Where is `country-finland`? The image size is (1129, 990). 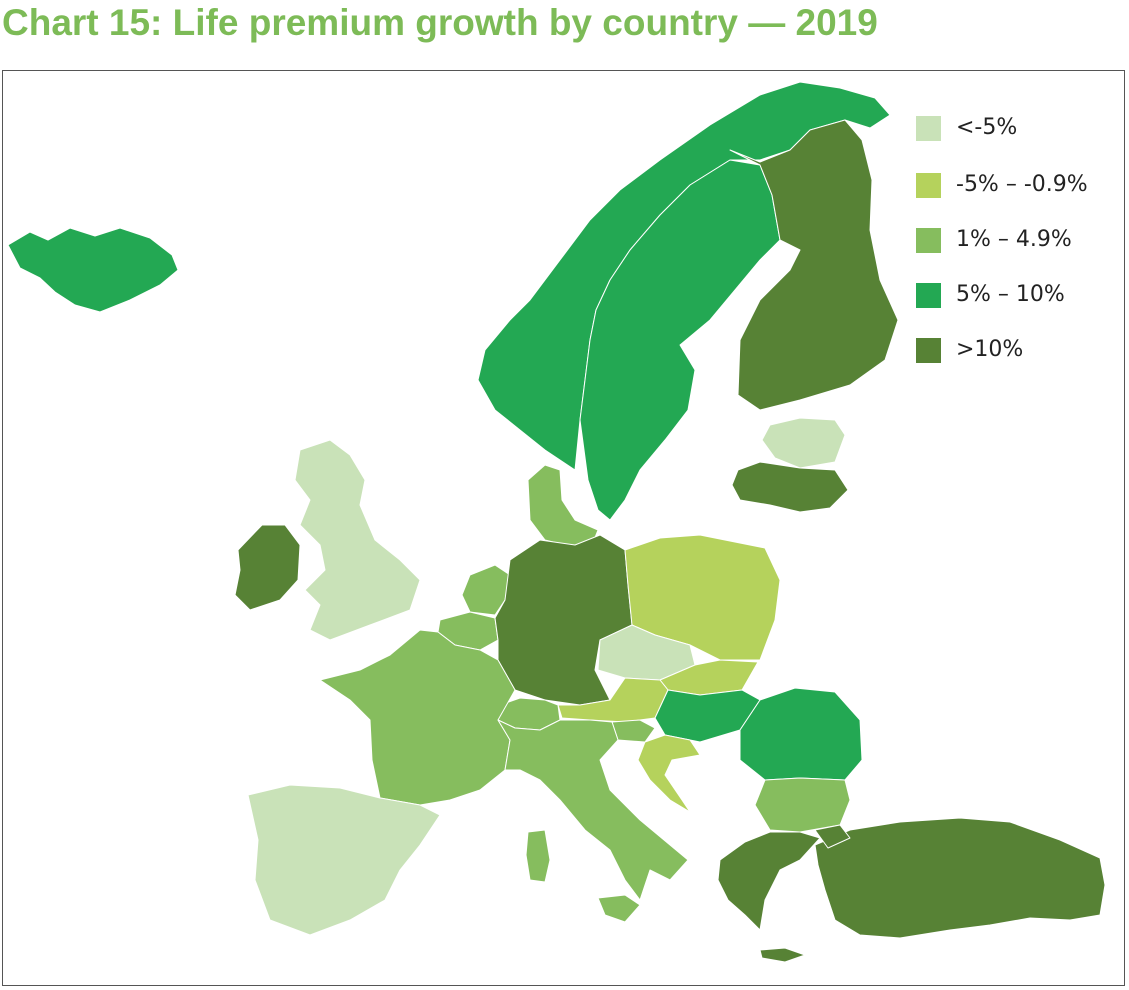 country-finland is located at coordinates (814, 265).